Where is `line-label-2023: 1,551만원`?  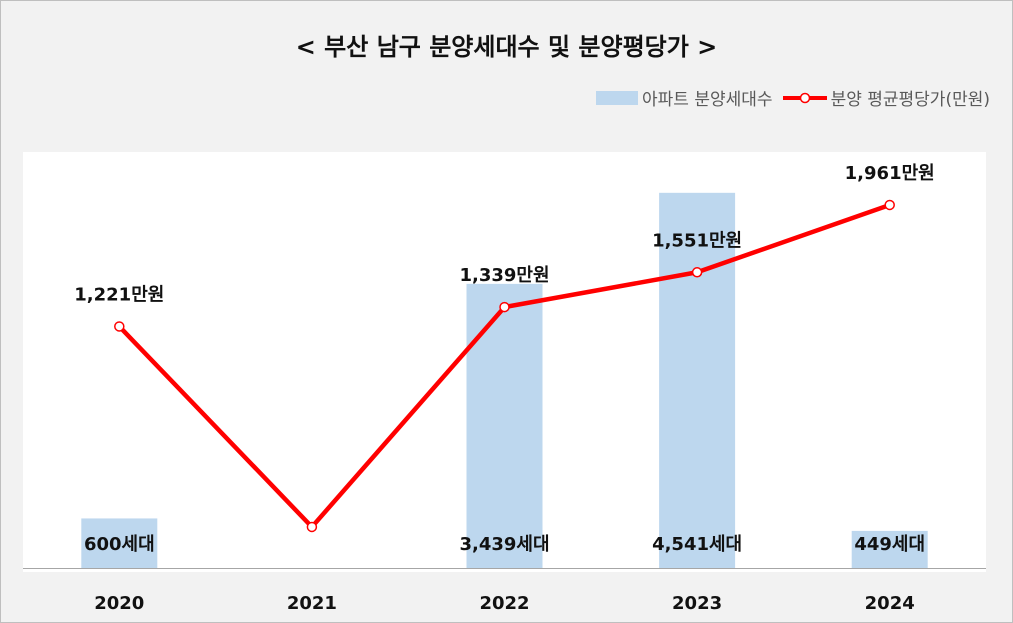 line-label-2023: 1,551만원 is located at coordinates (697, 240).